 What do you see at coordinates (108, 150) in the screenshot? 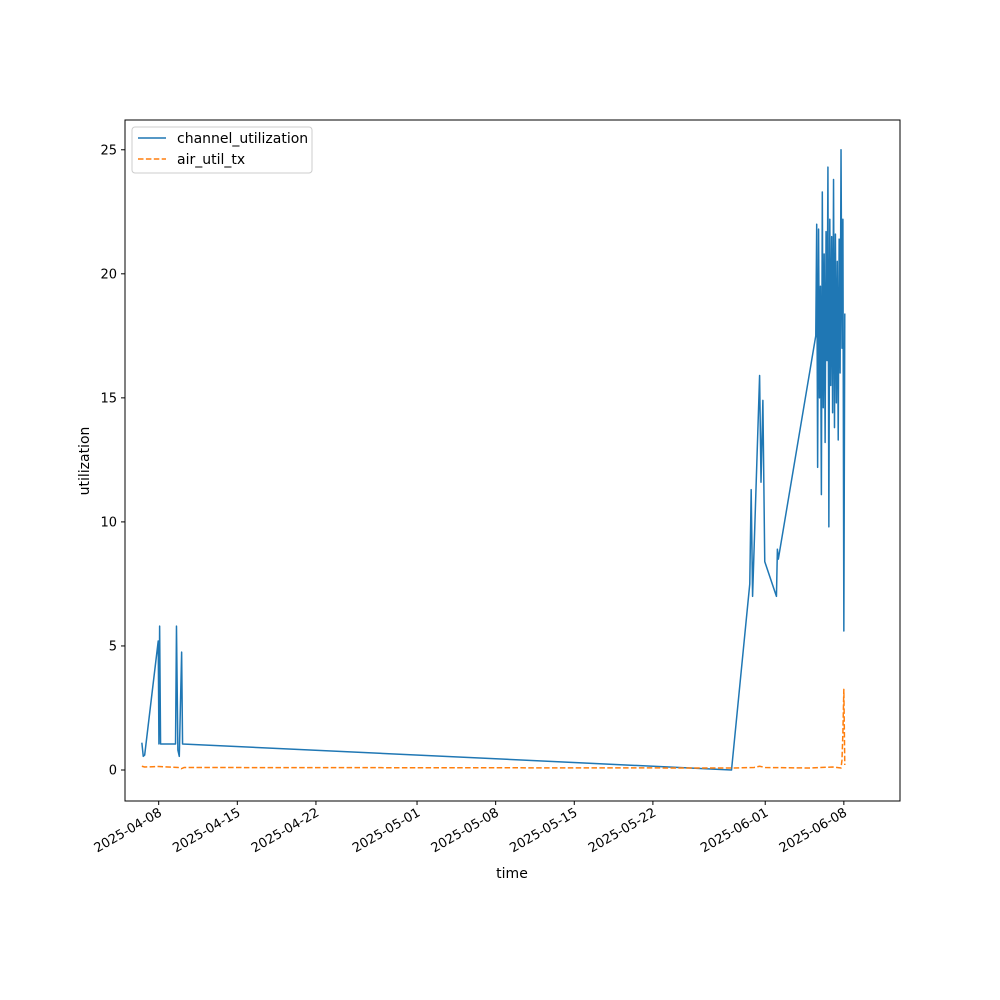
I see `y-tick-label: 25` at bounding box center [108, 150].